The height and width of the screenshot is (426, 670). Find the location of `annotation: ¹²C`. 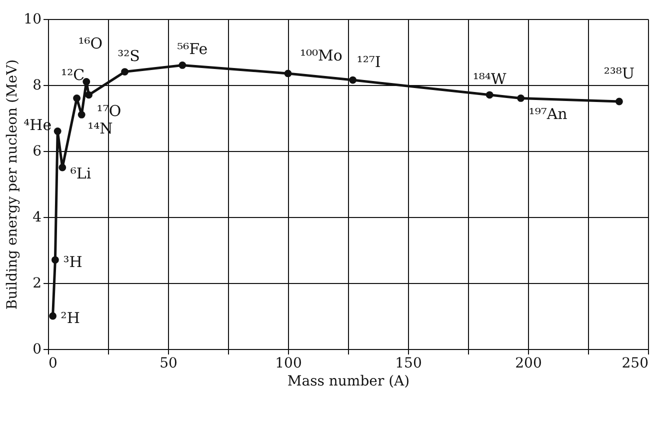

annotation: ¹²C is located at coordinates (73, 75).